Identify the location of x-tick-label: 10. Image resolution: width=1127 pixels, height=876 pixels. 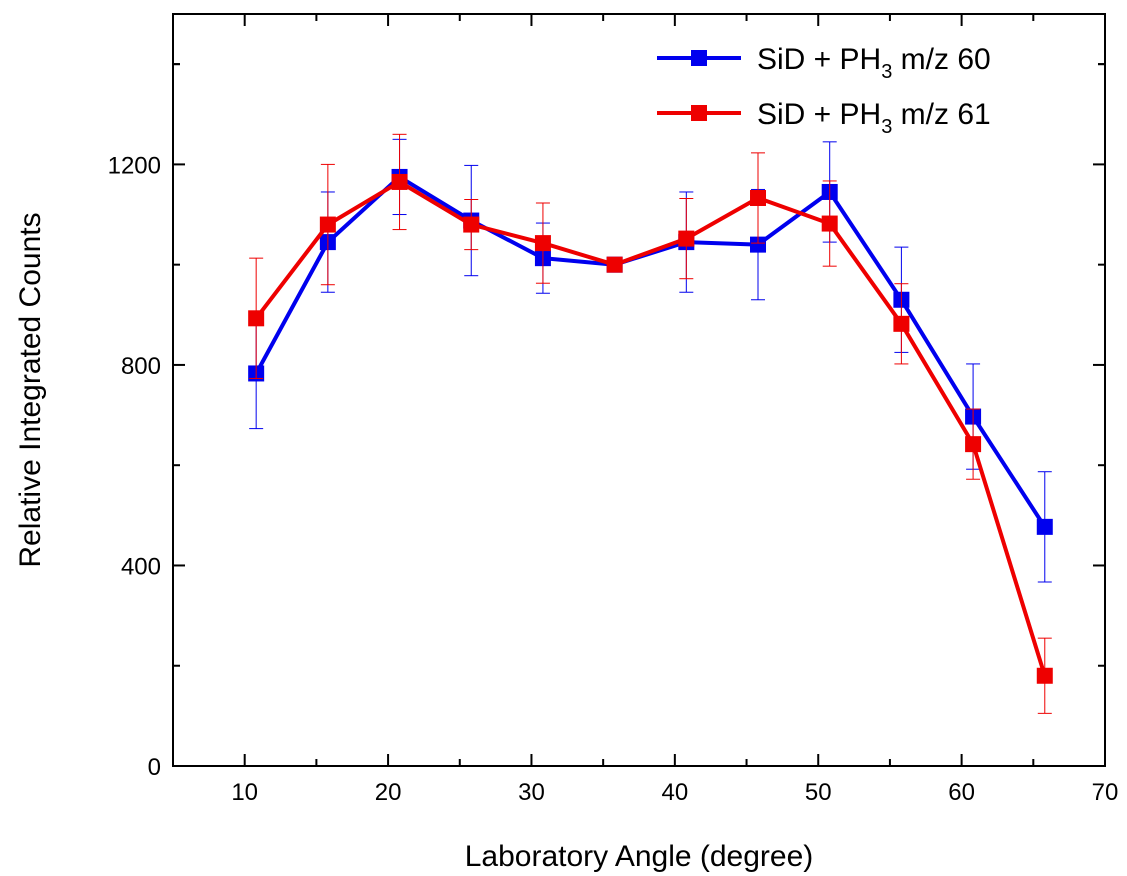
(244, 792).